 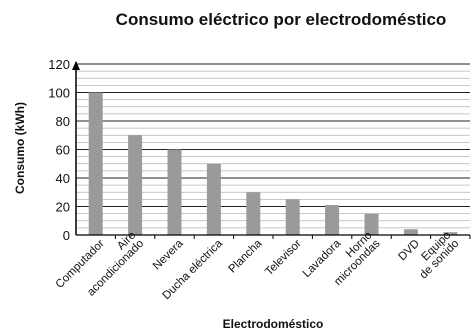 I want to click on y-tick-label: 60, so click(x=63, y=150).